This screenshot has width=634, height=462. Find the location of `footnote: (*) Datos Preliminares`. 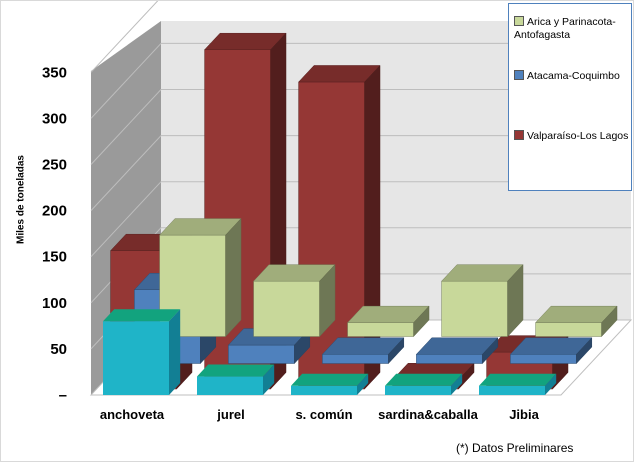

footnote: (*) Datos Preliminares is located at coordinates (515, 448).